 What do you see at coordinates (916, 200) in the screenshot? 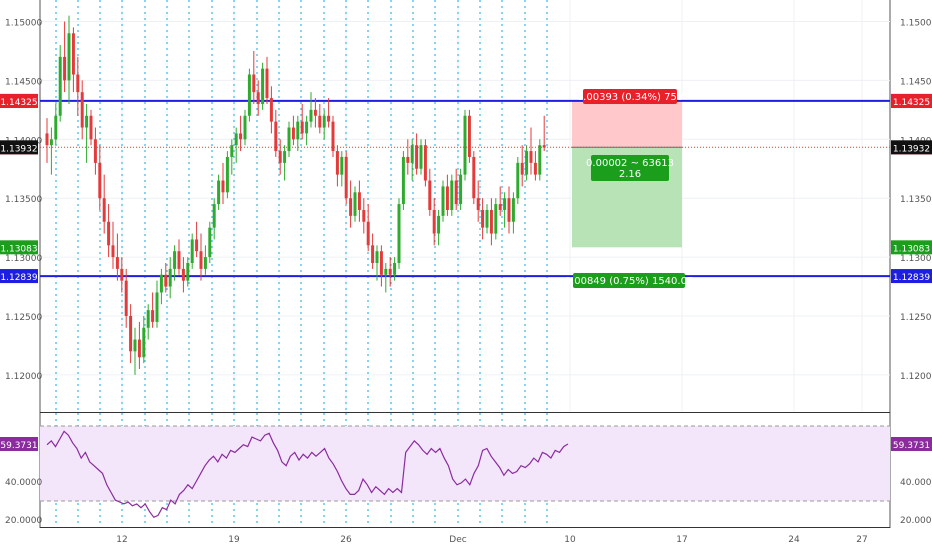
I see `price-tick-right: 1.13500` at bounding box center [916, 200].